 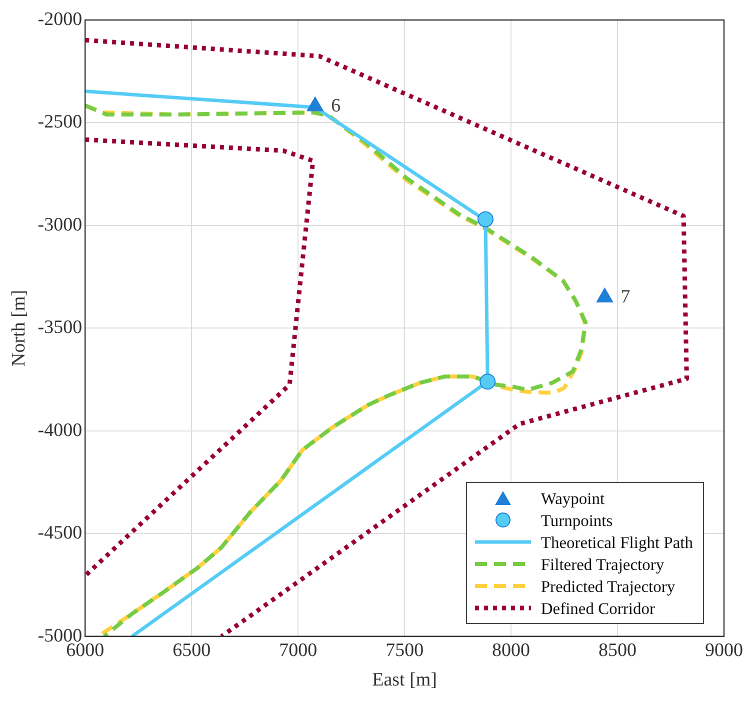 I want to click on legend-label: Filtered Trajectory, so click(x=602, y=564).